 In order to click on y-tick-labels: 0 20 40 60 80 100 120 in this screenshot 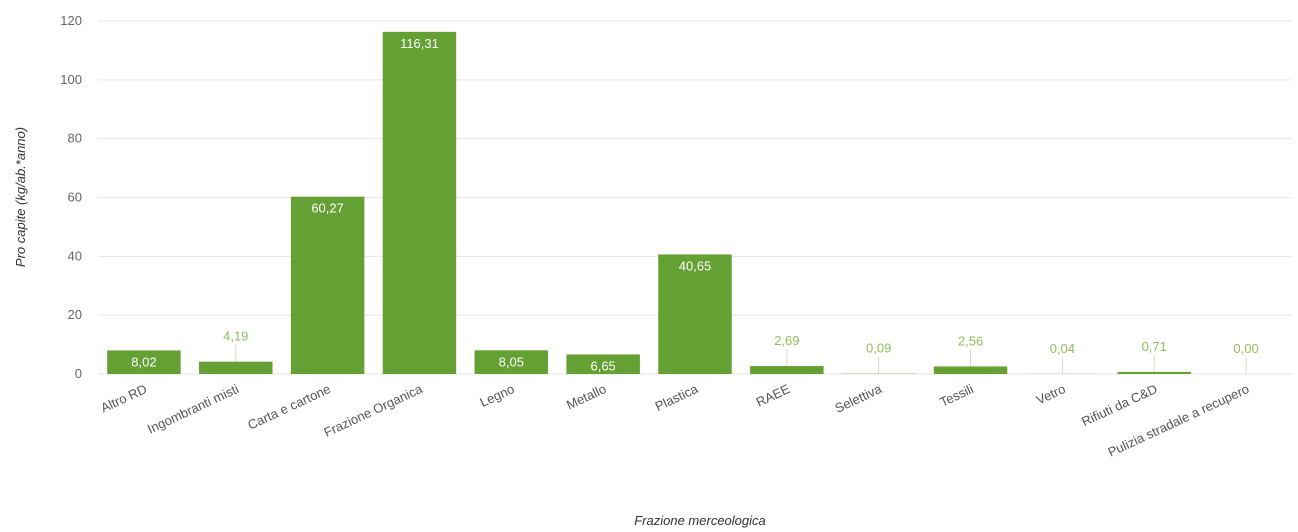, I will do `click(71, 197)`.